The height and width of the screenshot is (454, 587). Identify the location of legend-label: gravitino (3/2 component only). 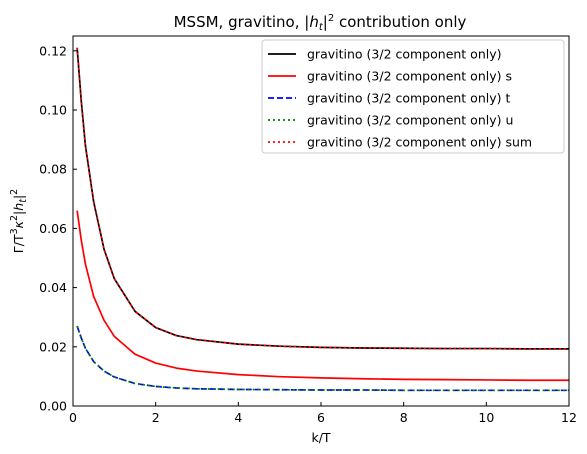
(404, 54).